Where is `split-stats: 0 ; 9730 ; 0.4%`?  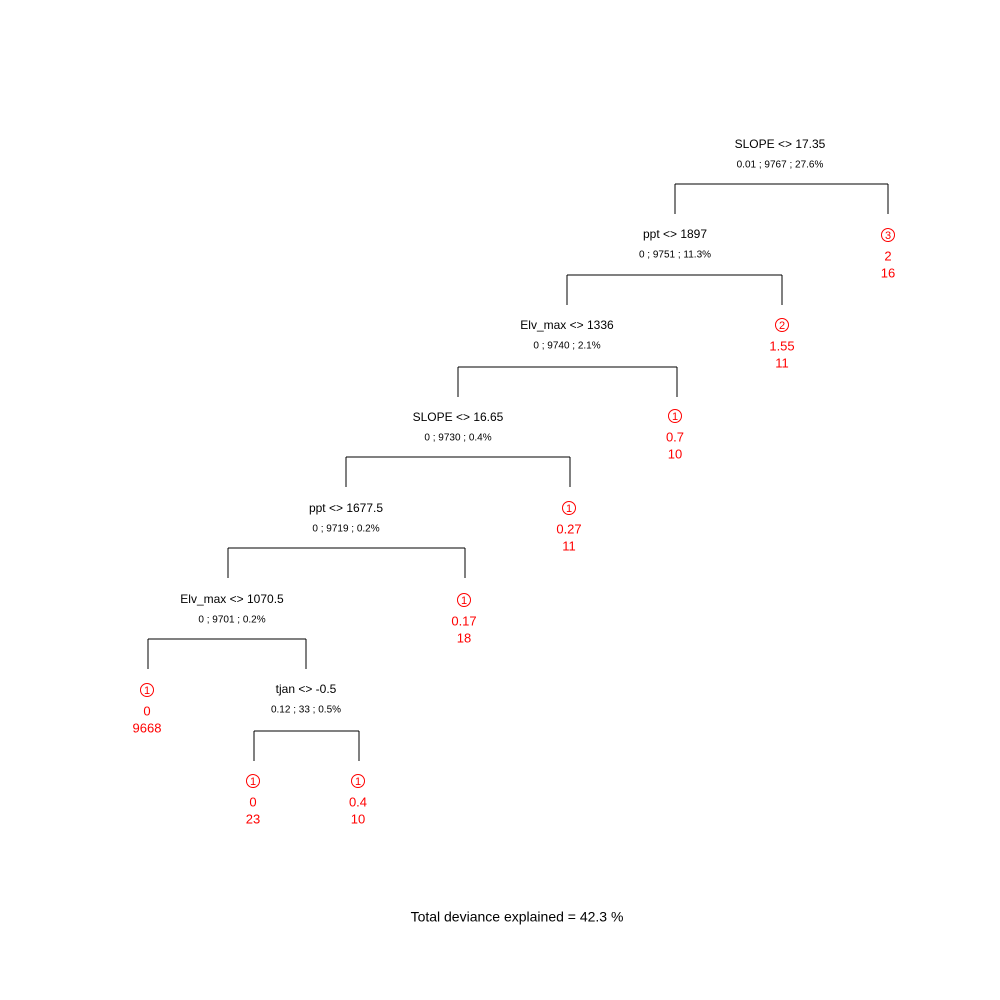
split-stats: 0 ; 9730 ; 0.4% is located at coordinates (457, 438).